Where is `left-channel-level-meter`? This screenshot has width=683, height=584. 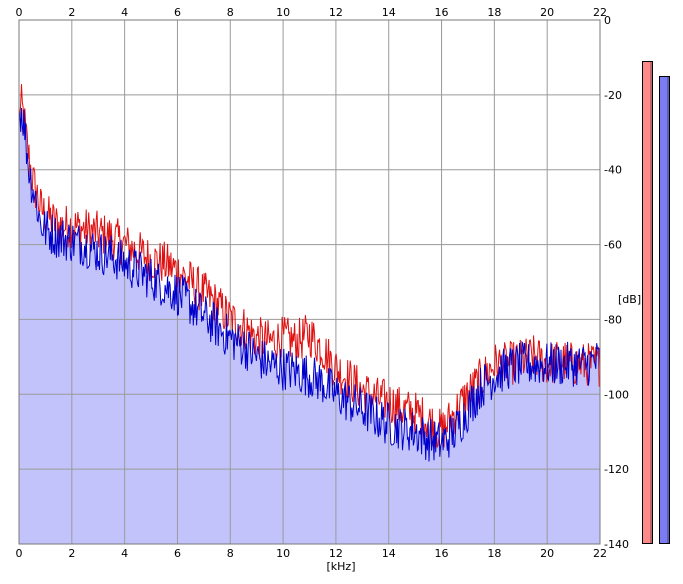
left-channel-level-meter is located at coordinates (647, 302).